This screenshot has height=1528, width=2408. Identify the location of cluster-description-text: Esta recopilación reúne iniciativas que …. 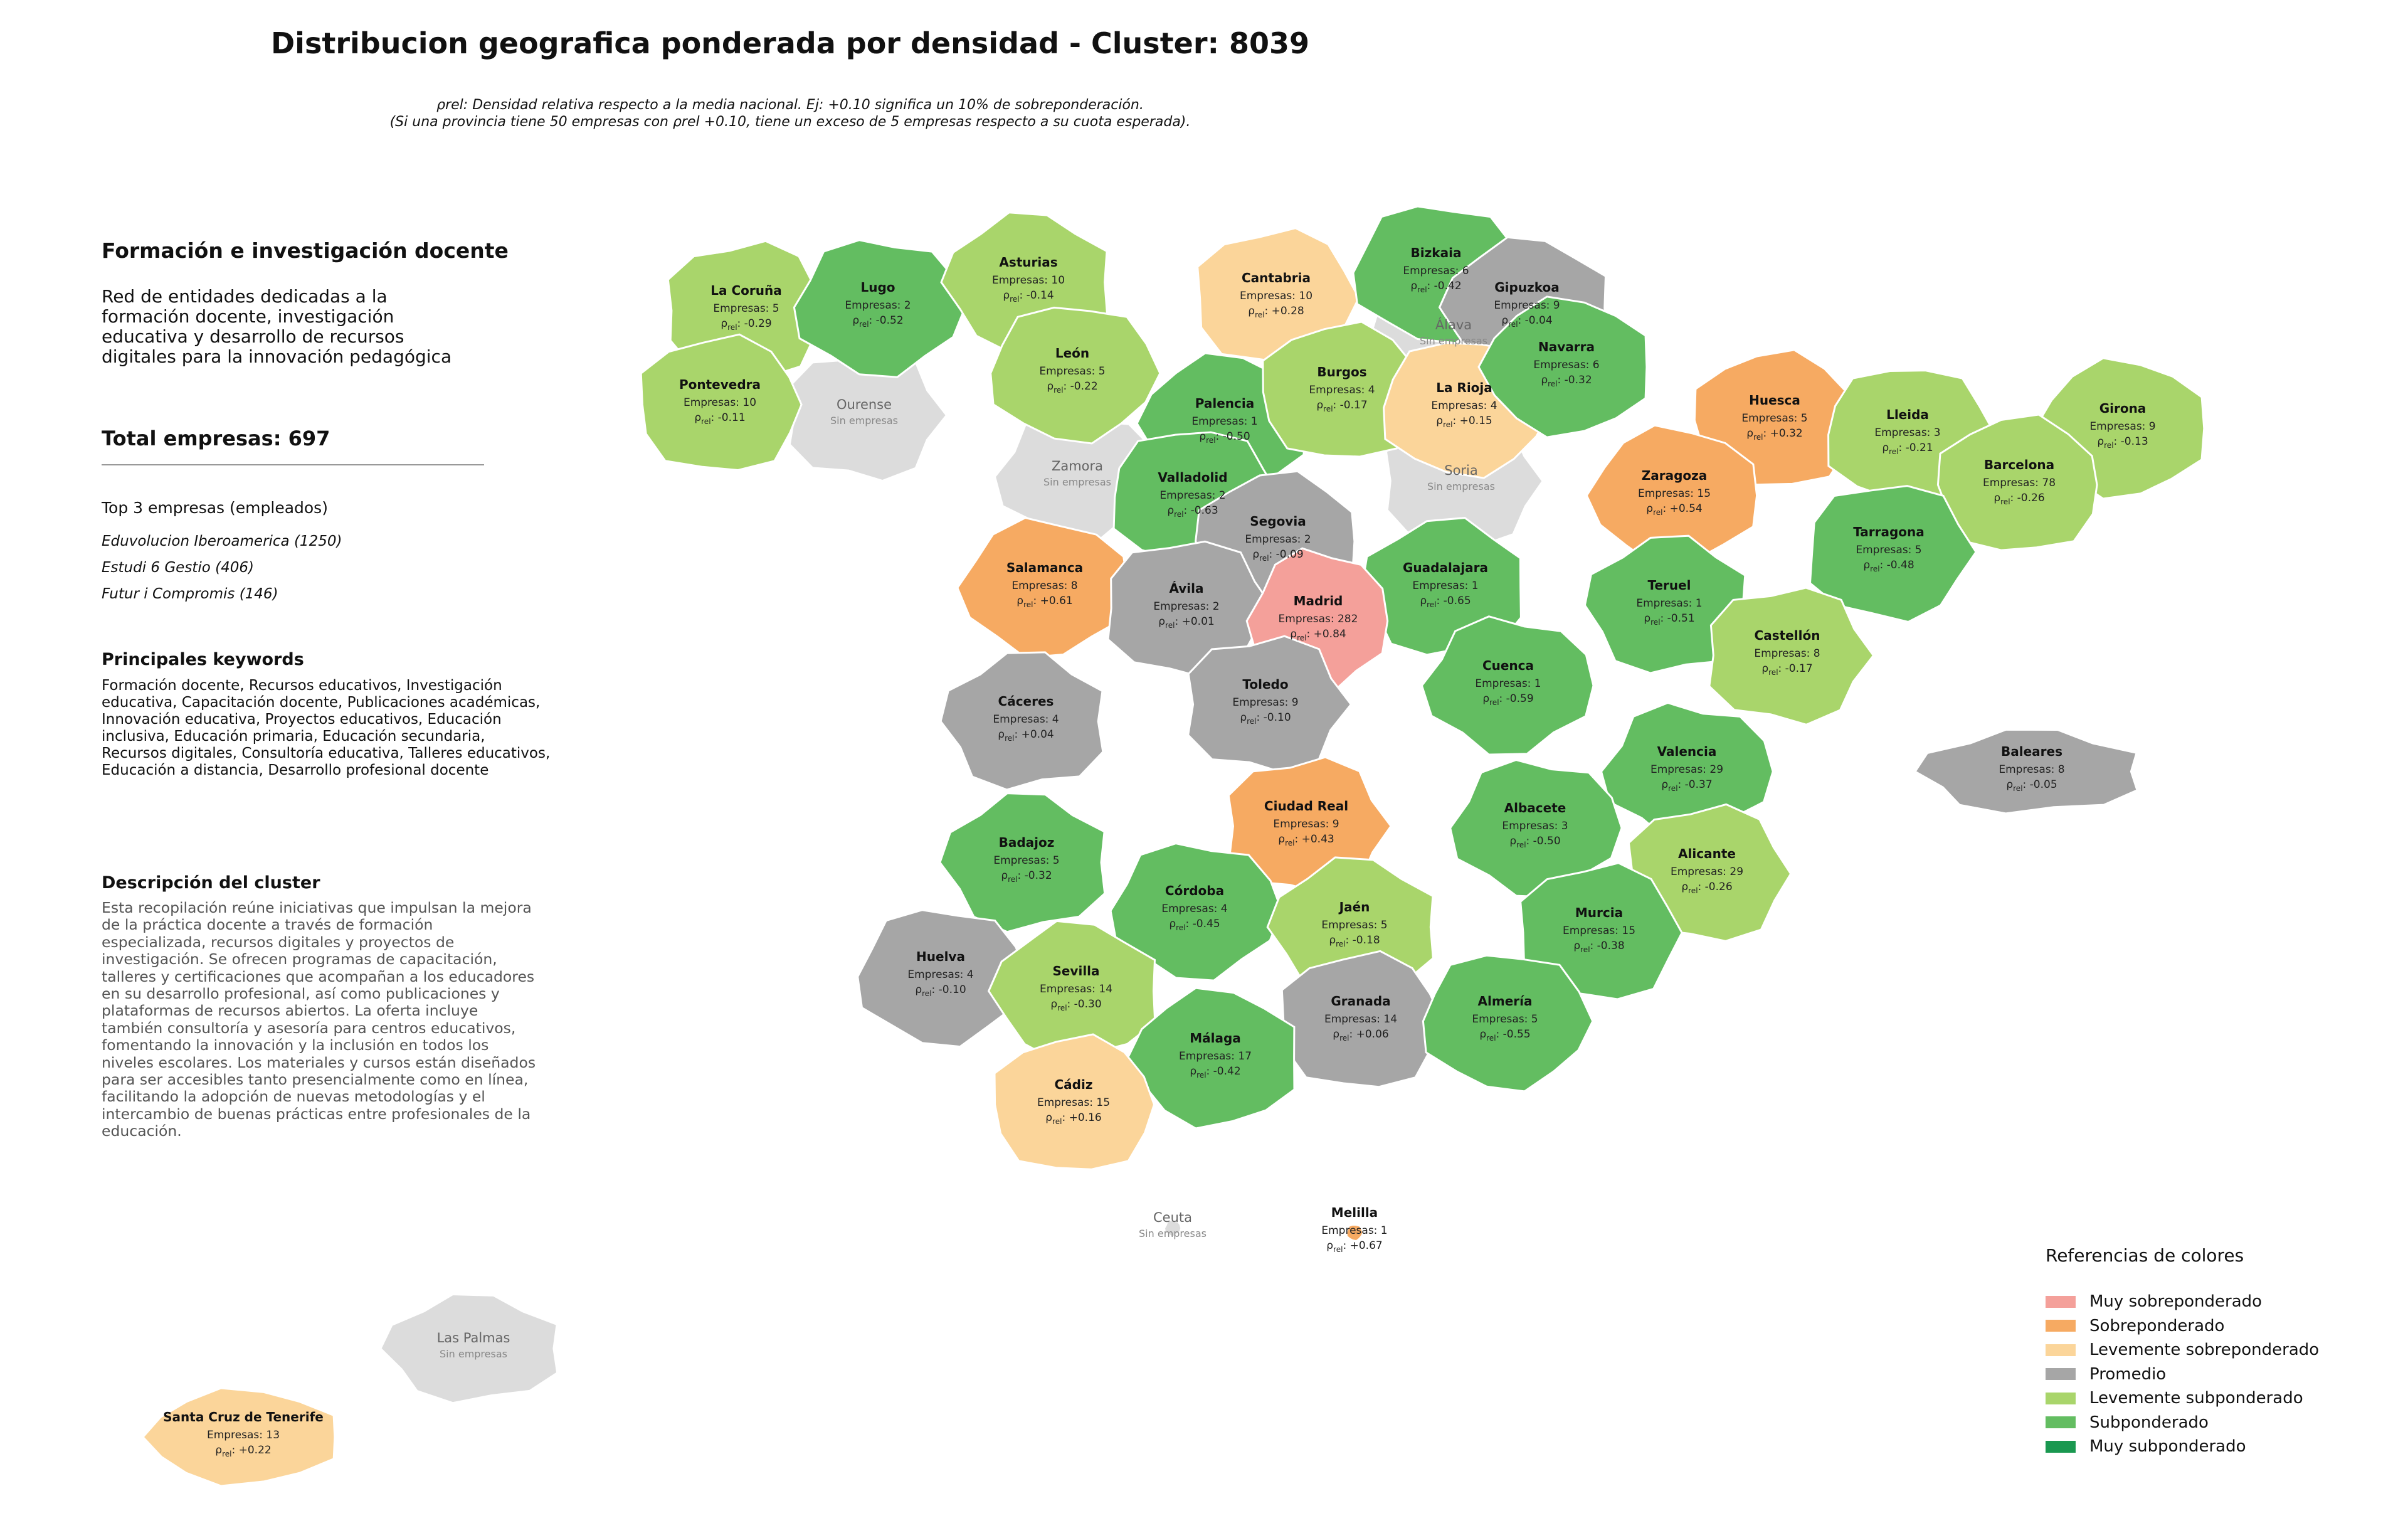
(319, 1020).